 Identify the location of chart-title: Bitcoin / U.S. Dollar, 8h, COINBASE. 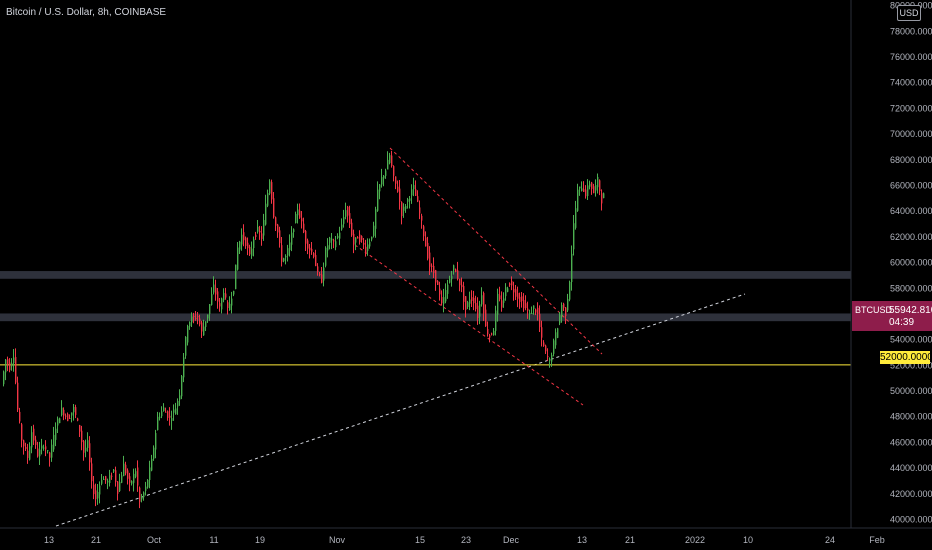
(86, 12).